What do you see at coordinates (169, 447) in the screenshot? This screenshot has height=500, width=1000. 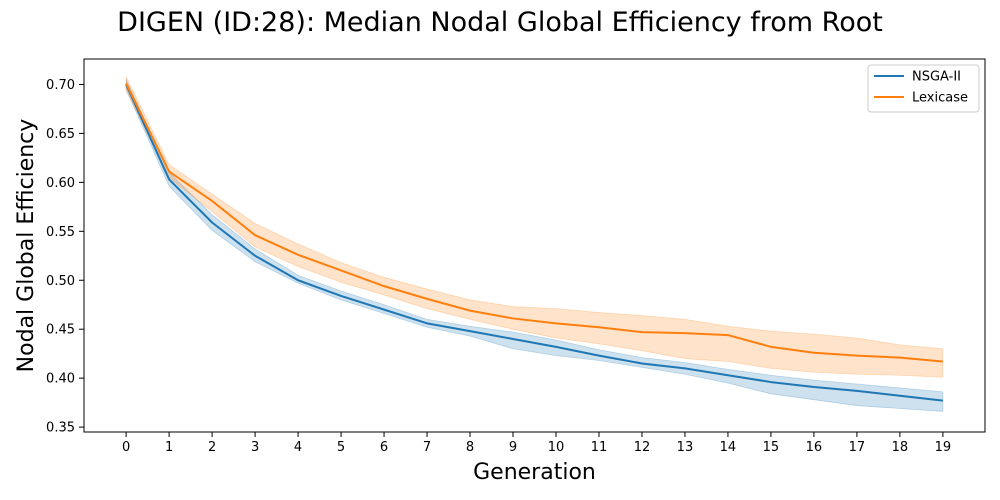 I see `x-tick-label: 1` at bounding box center [169, 447].